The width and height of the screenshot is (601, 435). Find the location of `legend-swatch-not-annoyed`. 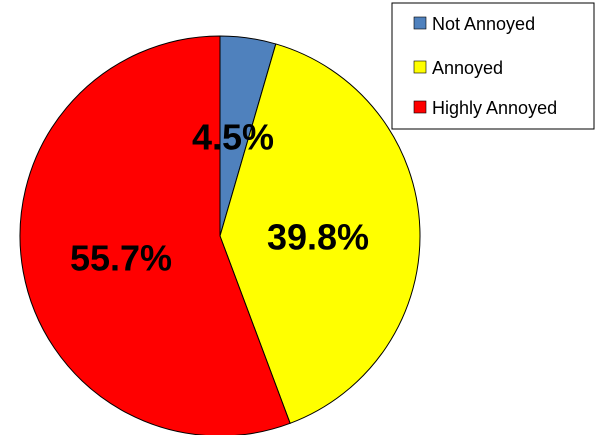

legend-swatch-not-annoyed is located at coordinates (420, 23).